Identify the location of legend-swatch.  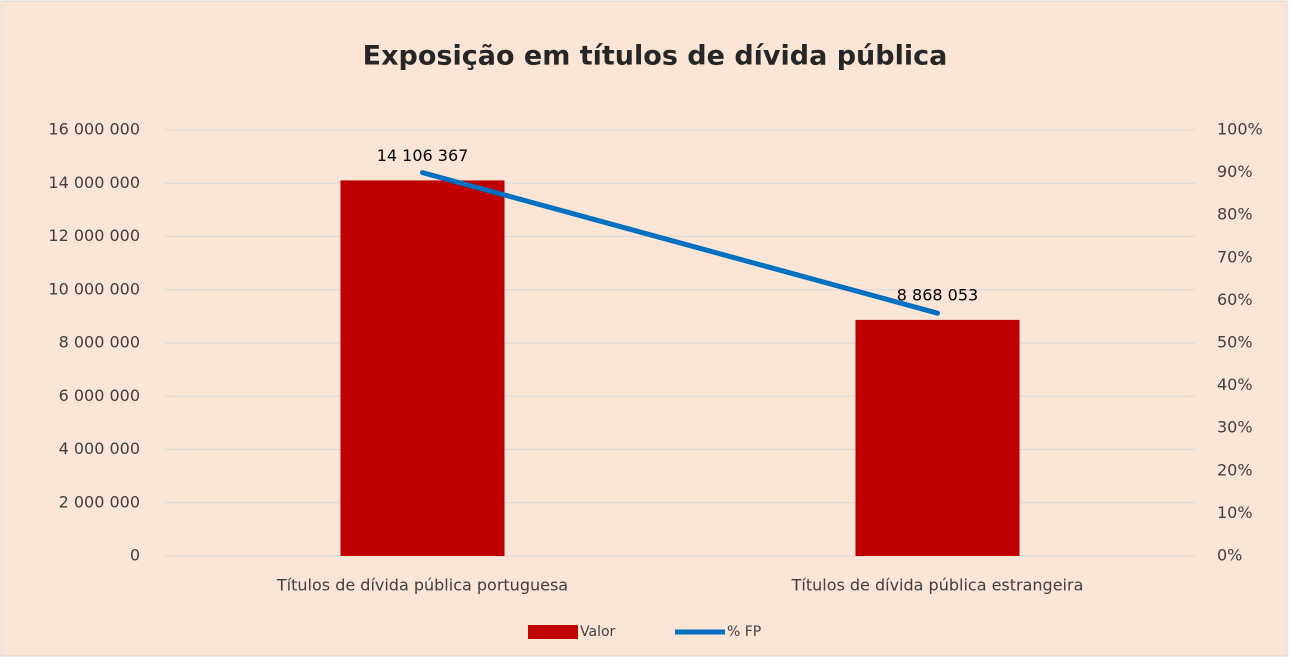
(553, 632).